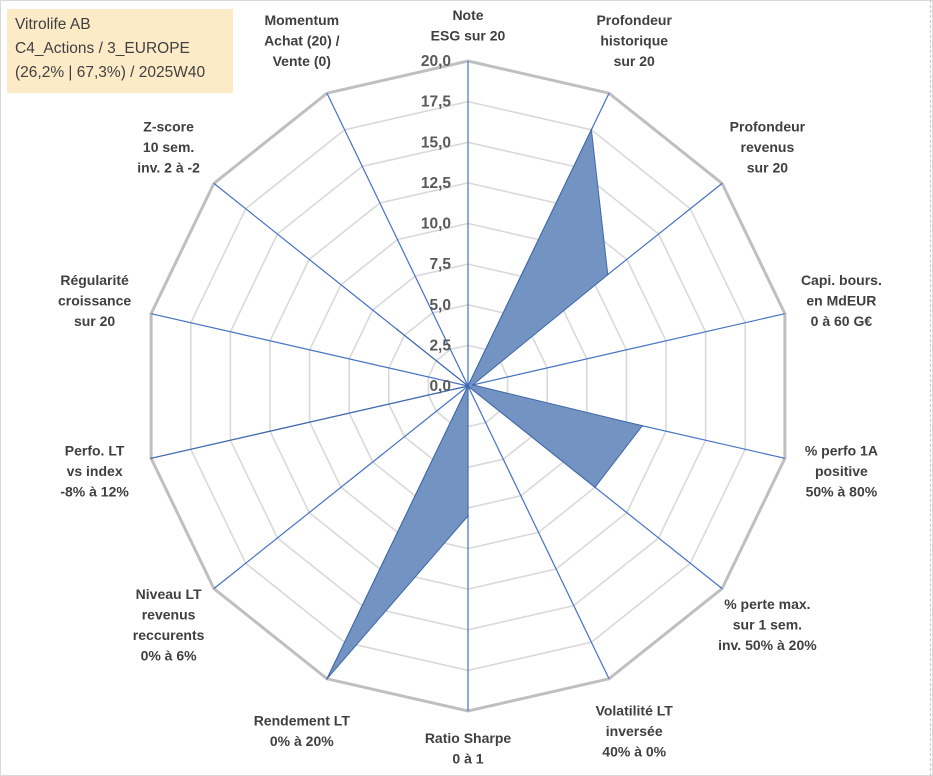 Image resolution: width=933 pixels, height=776 pixels. Describe the element at coordinates (468, 25) in the screenshot. I see `category-label: Note ESG sur 20` at that location.